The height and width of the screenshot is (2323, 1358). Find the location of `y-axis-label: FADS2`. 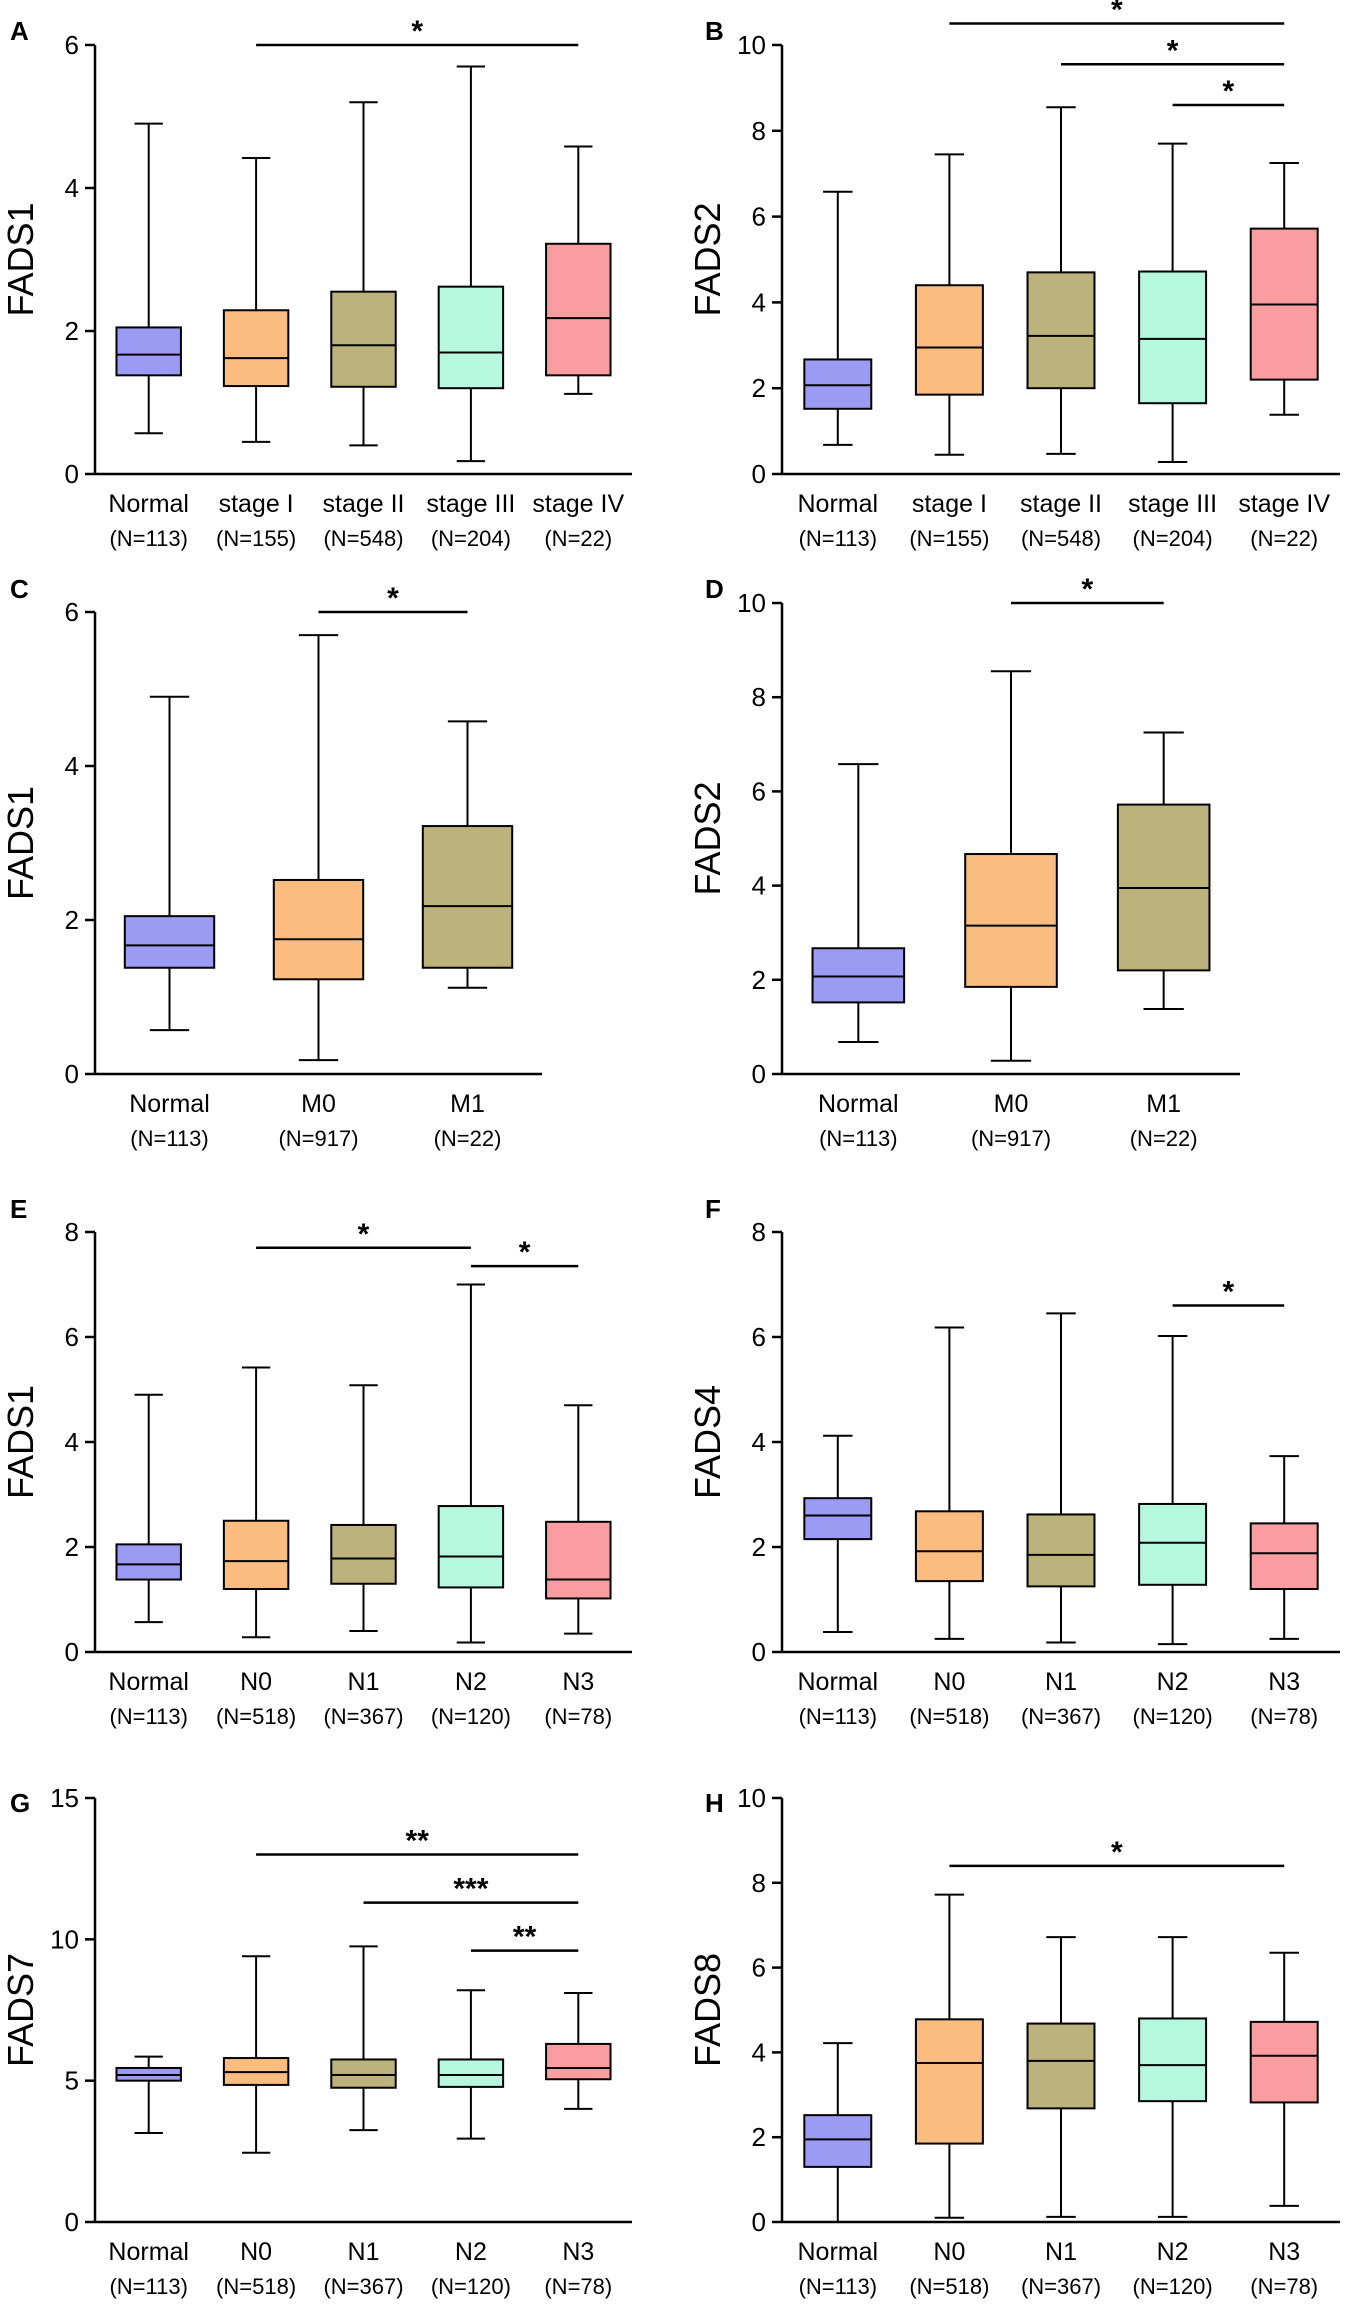

y-axis-label: FADS2 is located at coordinates (707, 838).